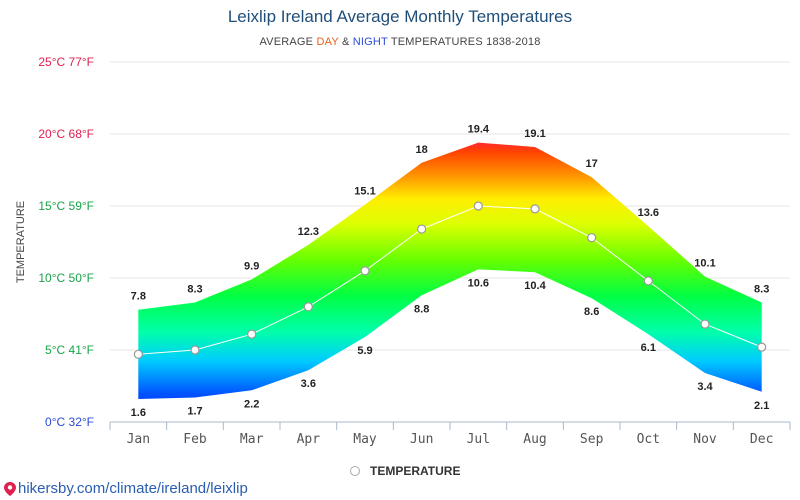 This screenshot has height=500, width=800. I want to click on night-value-label: 1.6, so click(138, 413).